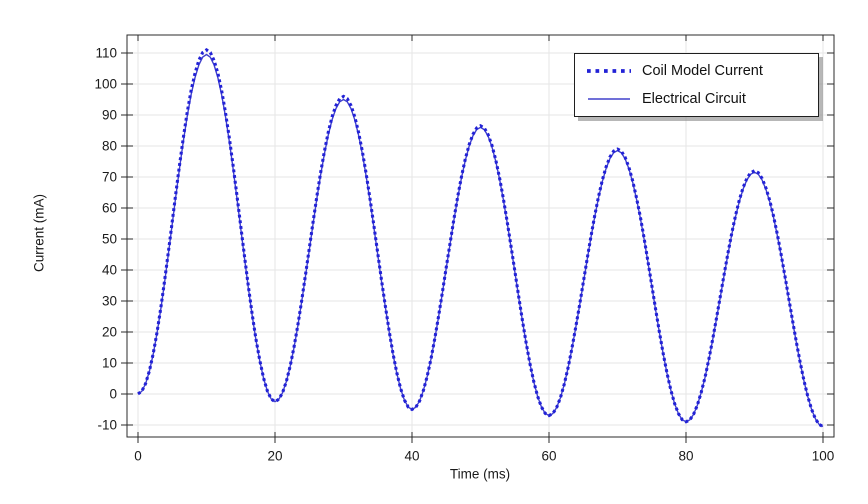  I want to click on dotted-line-icon, so click(609, 71).